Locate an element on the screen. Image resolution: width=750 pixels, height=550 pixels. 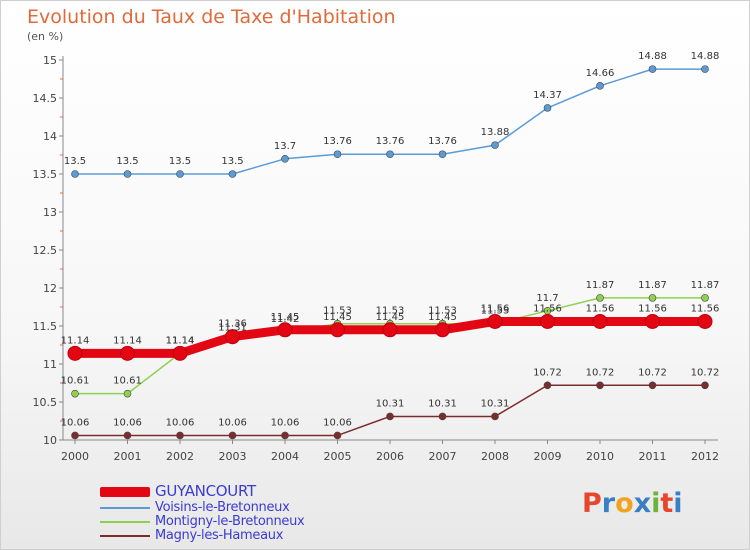
data-label: 11.7 is located at coordinates (547, 298).